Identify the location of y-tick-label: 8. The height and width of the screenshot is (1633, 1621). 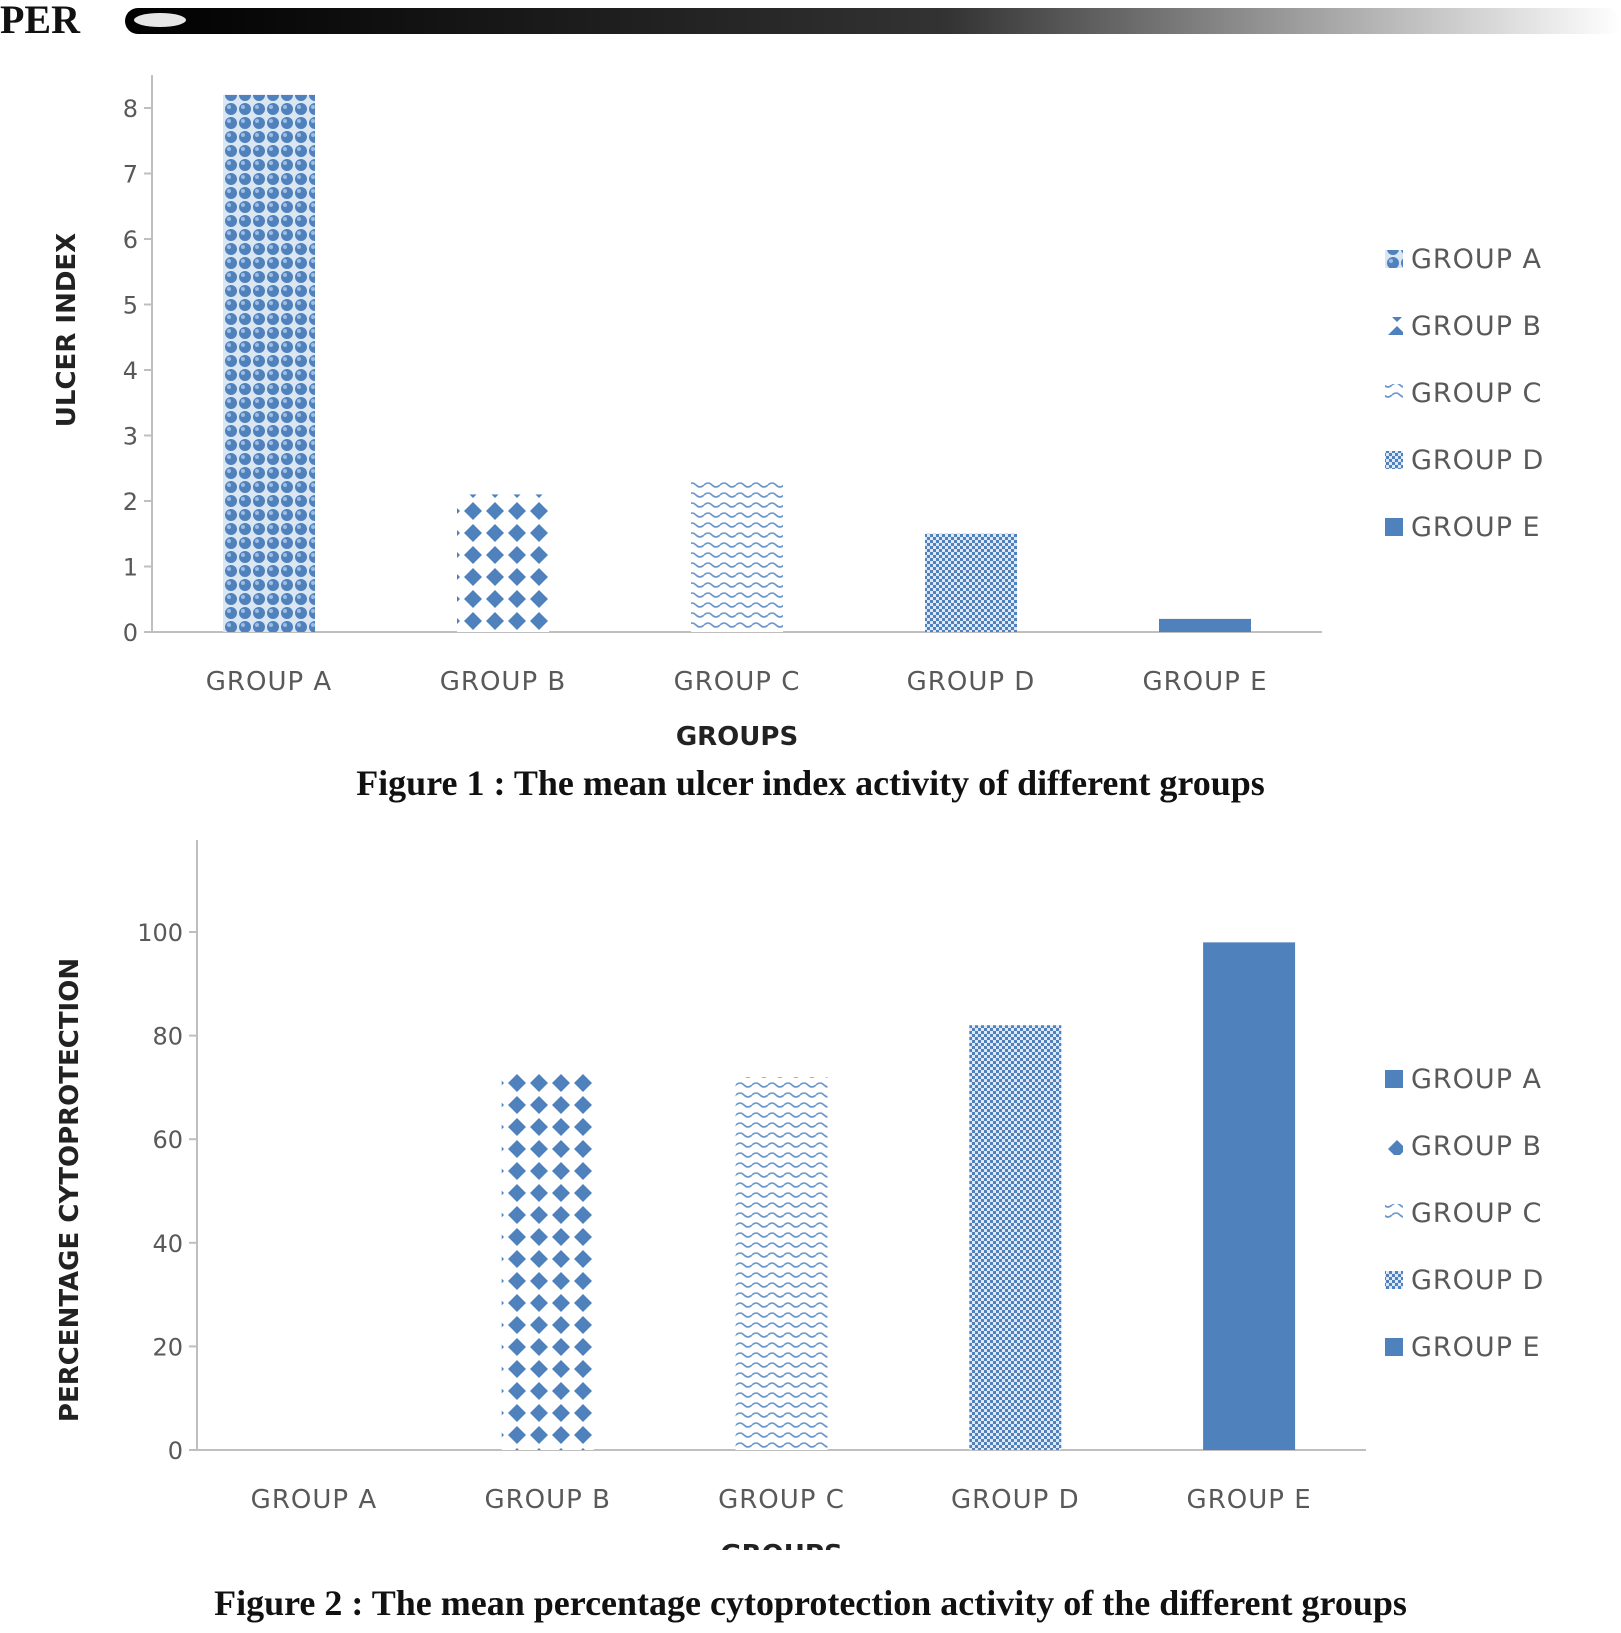
(130, 109).